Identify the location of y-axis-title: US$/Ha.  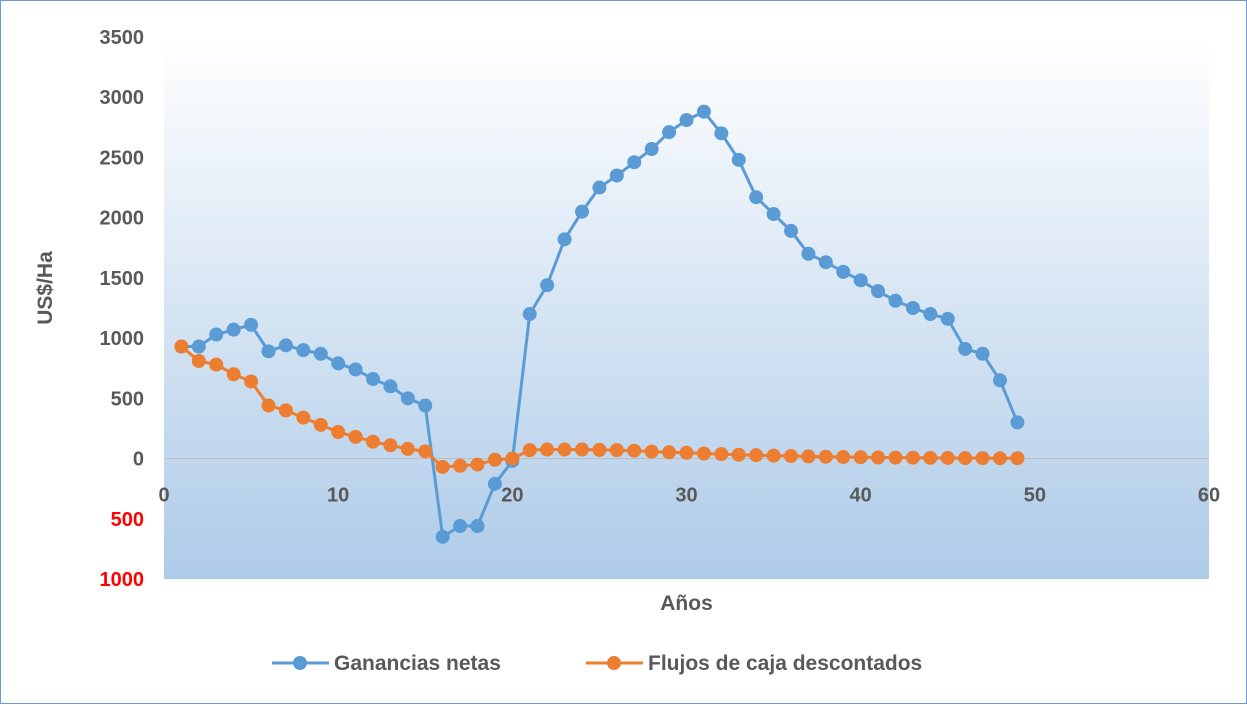
(45, 288).